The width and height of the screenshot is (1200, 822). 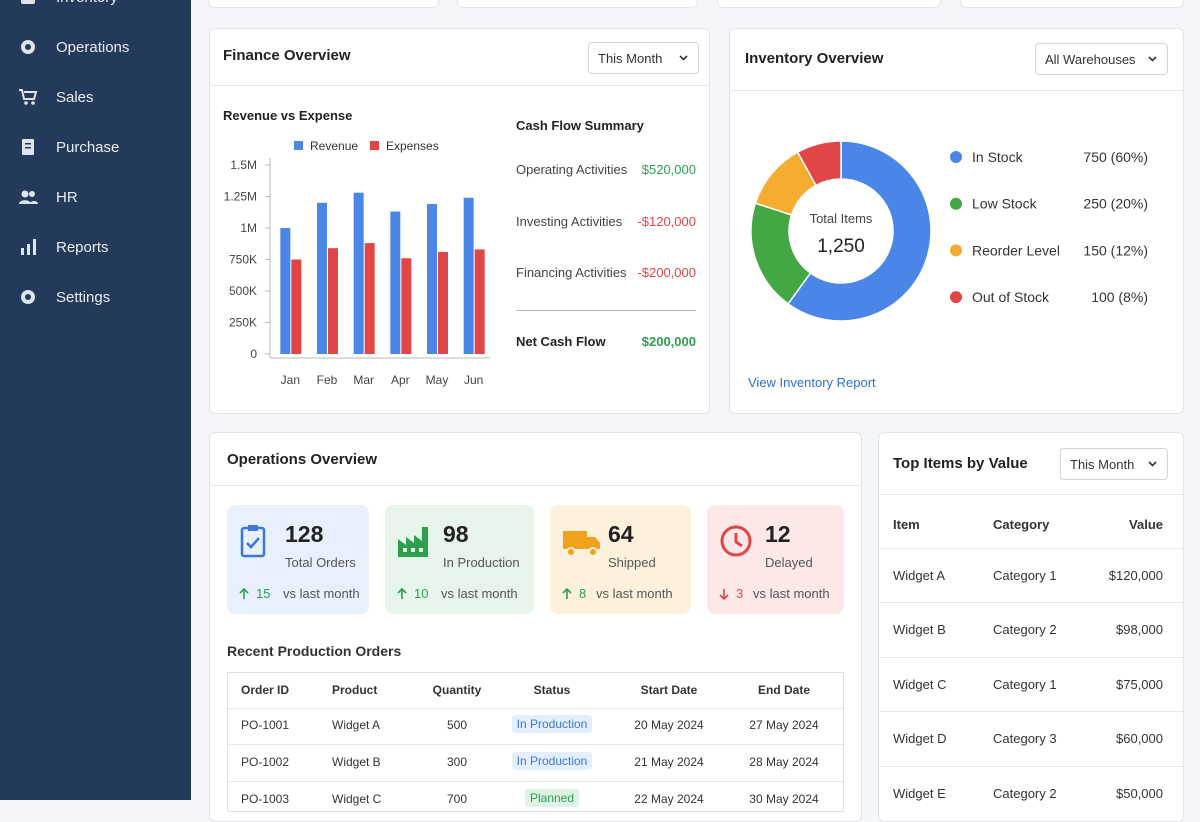 What do you see at coordinates (87, 3) in the screenshot?
I see `nav-label: Inventory` at bounding box center [87, 3].